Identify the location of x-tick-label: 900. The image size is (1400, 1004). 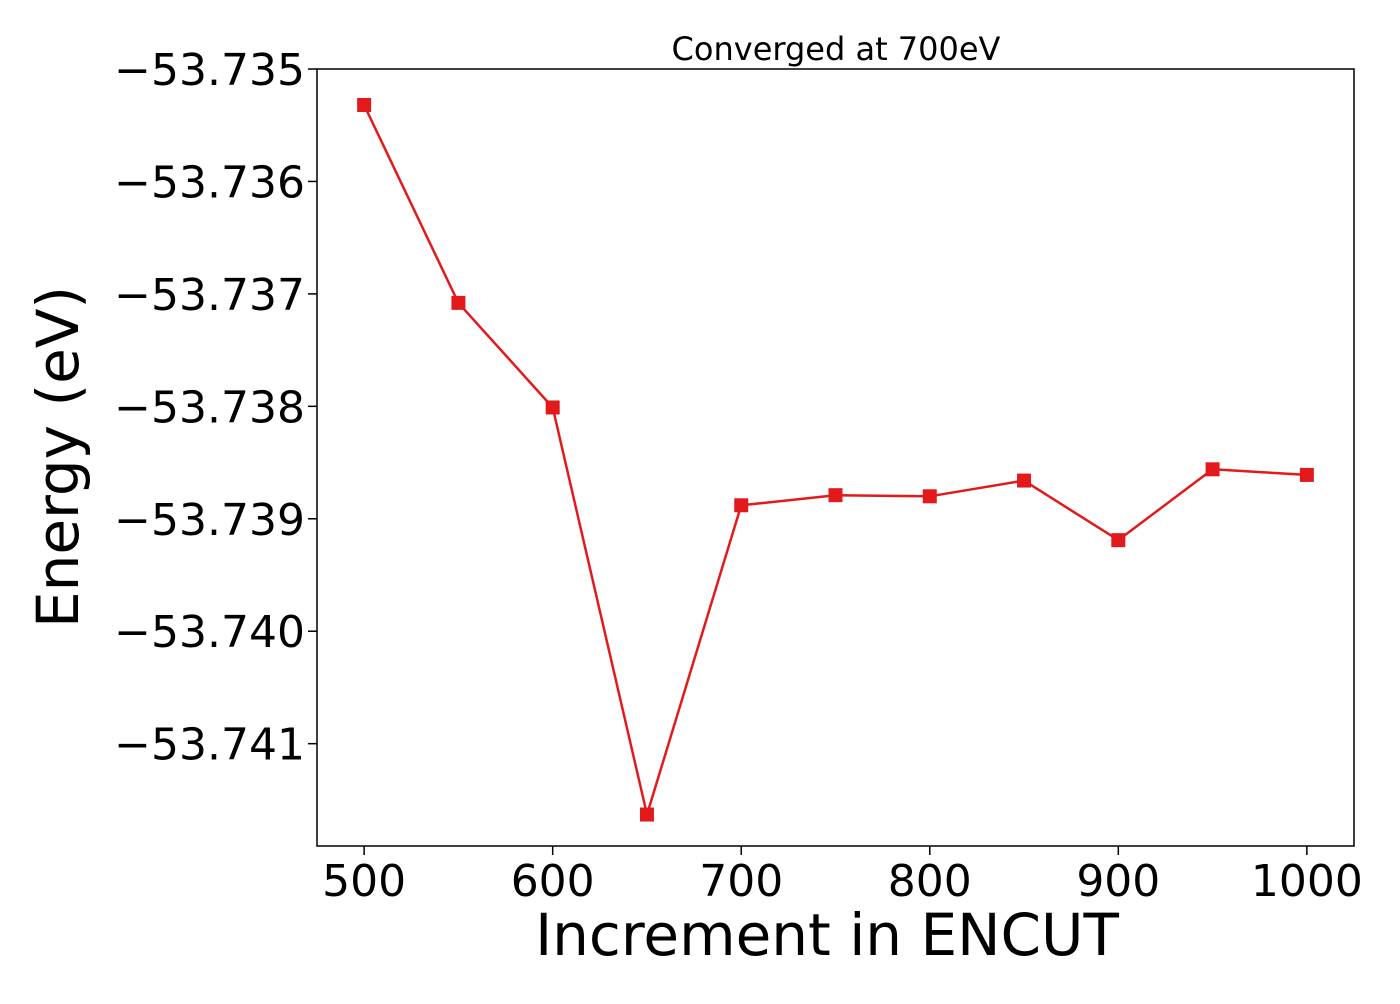
(1118, 881).